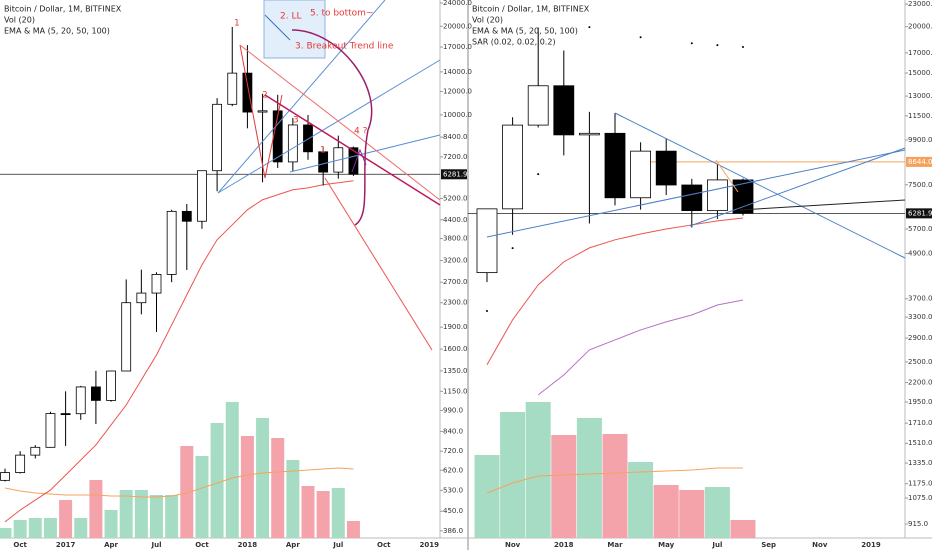 This screenshot has width=932, height=550. Describe the element at coordinates (920, 402) in the screenshot. I see `y-tick-label: 1950.0` at that location.